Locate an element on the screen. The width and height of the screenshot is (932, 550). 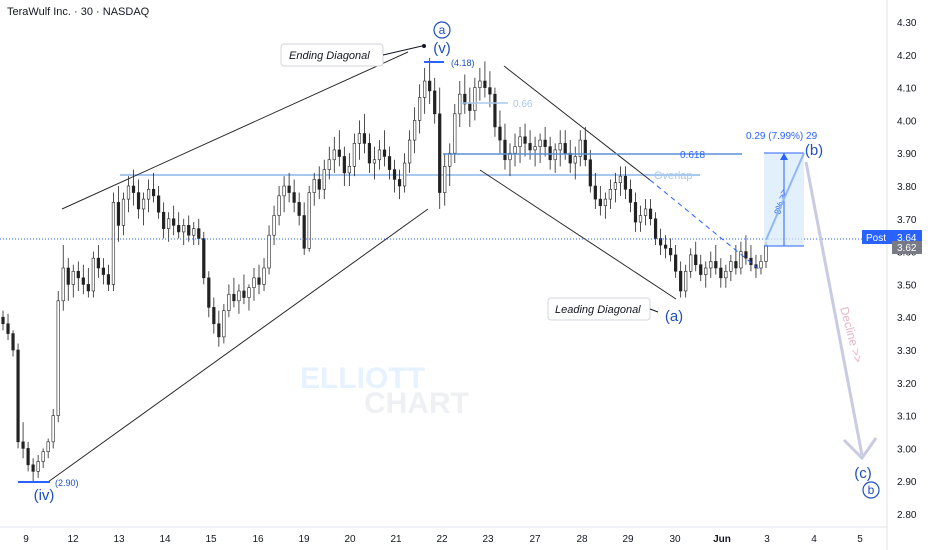
time-tick-label: 9 is located at coordinates (26, 539).